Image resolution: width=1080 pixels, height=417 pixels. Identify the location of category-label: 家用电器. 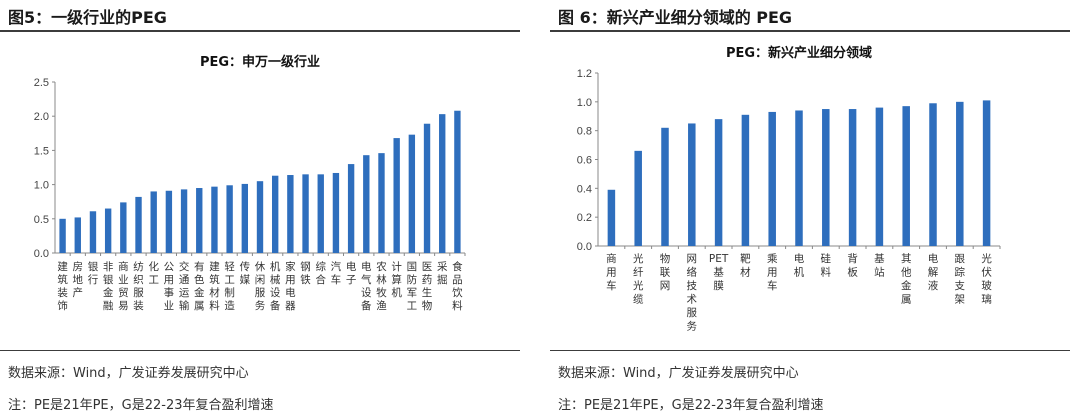
(290, 286).